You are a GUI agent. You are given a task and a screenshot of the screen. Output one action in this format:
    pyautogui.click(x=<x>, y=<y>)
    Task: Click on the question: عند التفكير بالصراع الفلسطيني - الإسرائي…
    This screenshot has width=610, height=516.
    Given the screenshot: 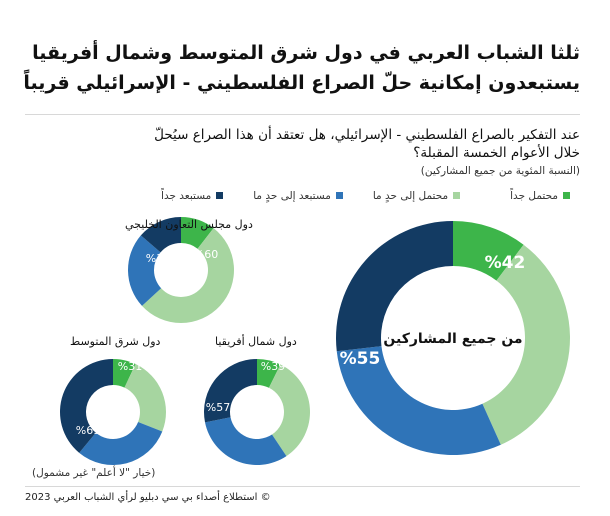 What is the action you would take?
    pyautogui.click(x=320, y=144)
    